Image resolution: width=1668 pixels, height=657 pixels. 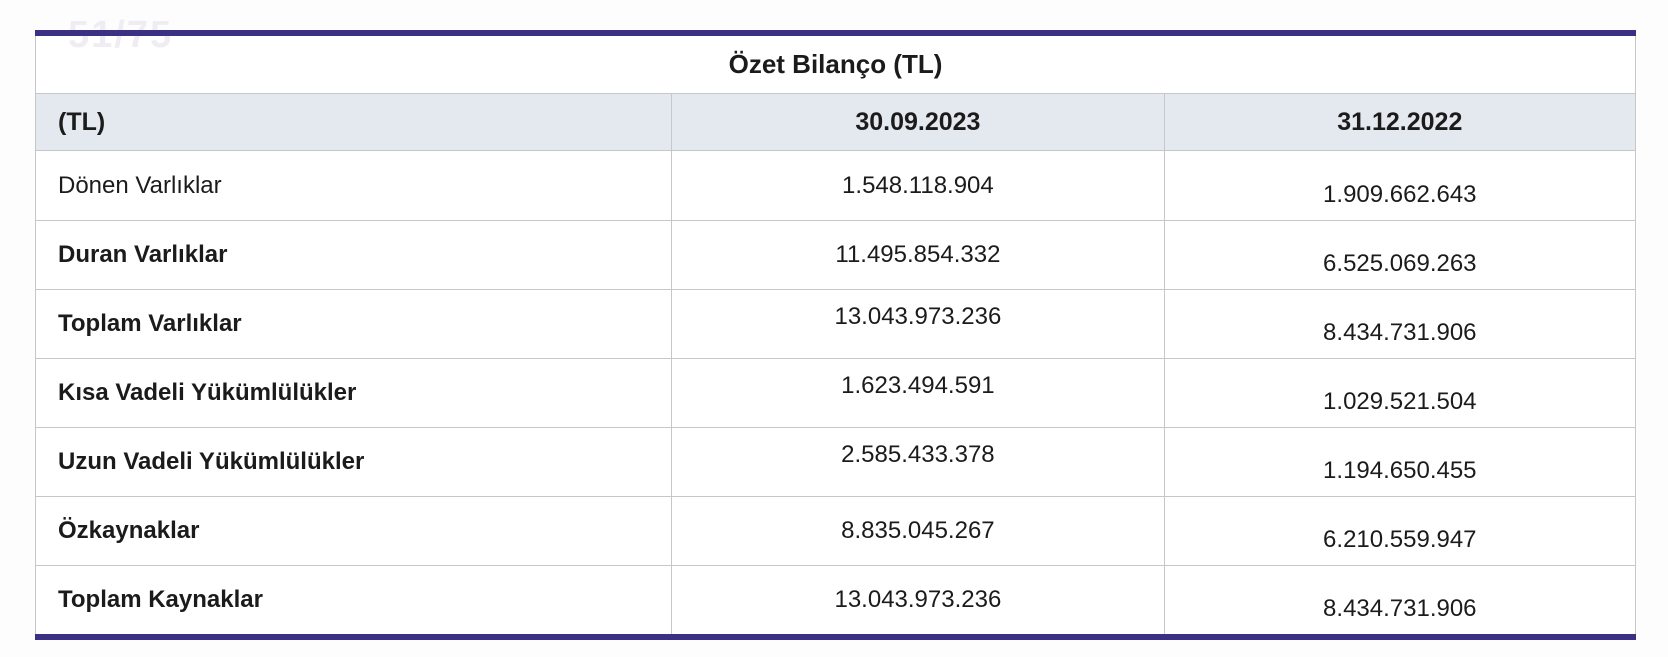 What do you see at coordinates (1400, 539) in the screenshot?
I see `value-2022: 6.210.559.947` at bounding box center [1400, 539].